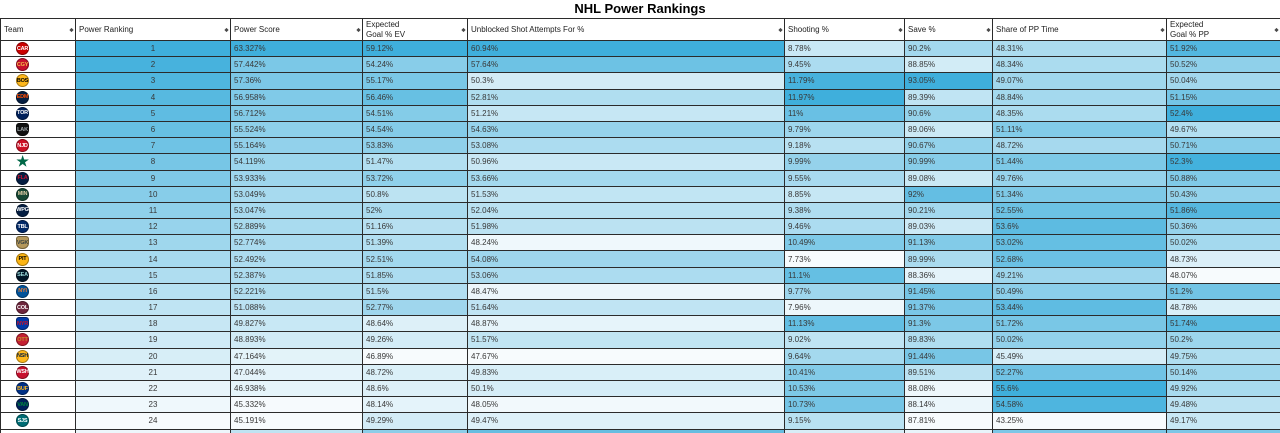  I want to click on column-header-label: Power Ranking, so click(106, 29).